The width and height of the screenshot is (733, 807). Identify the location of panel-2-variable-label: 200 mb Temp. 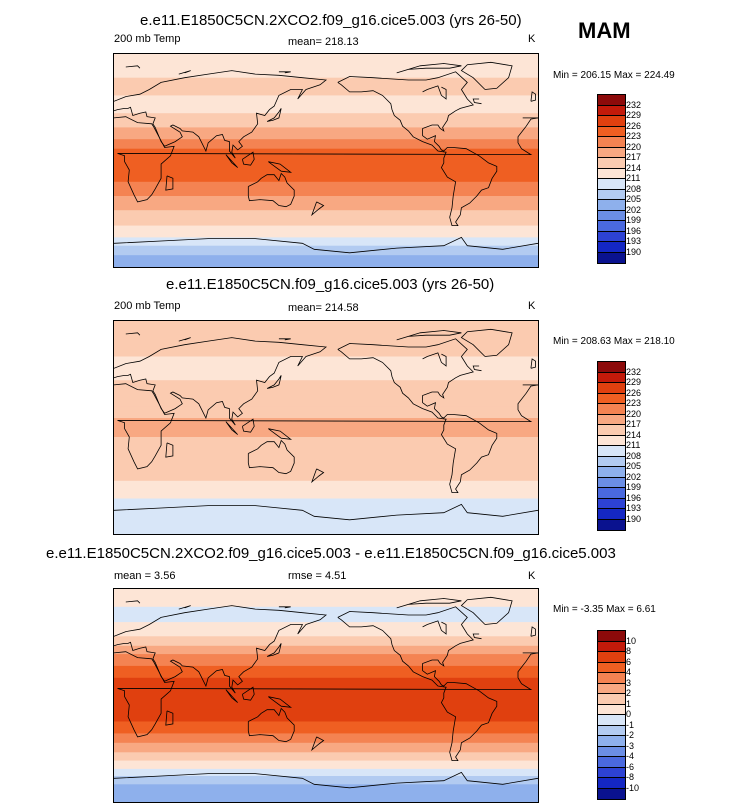
(147, 306).